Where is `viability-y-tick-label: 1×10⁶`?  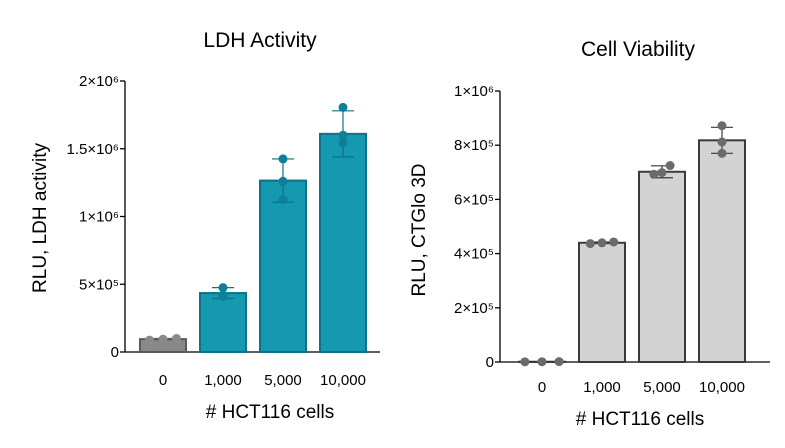
viability-y-tick-label: 1×10⁶ is located at coordinates (474, 91).